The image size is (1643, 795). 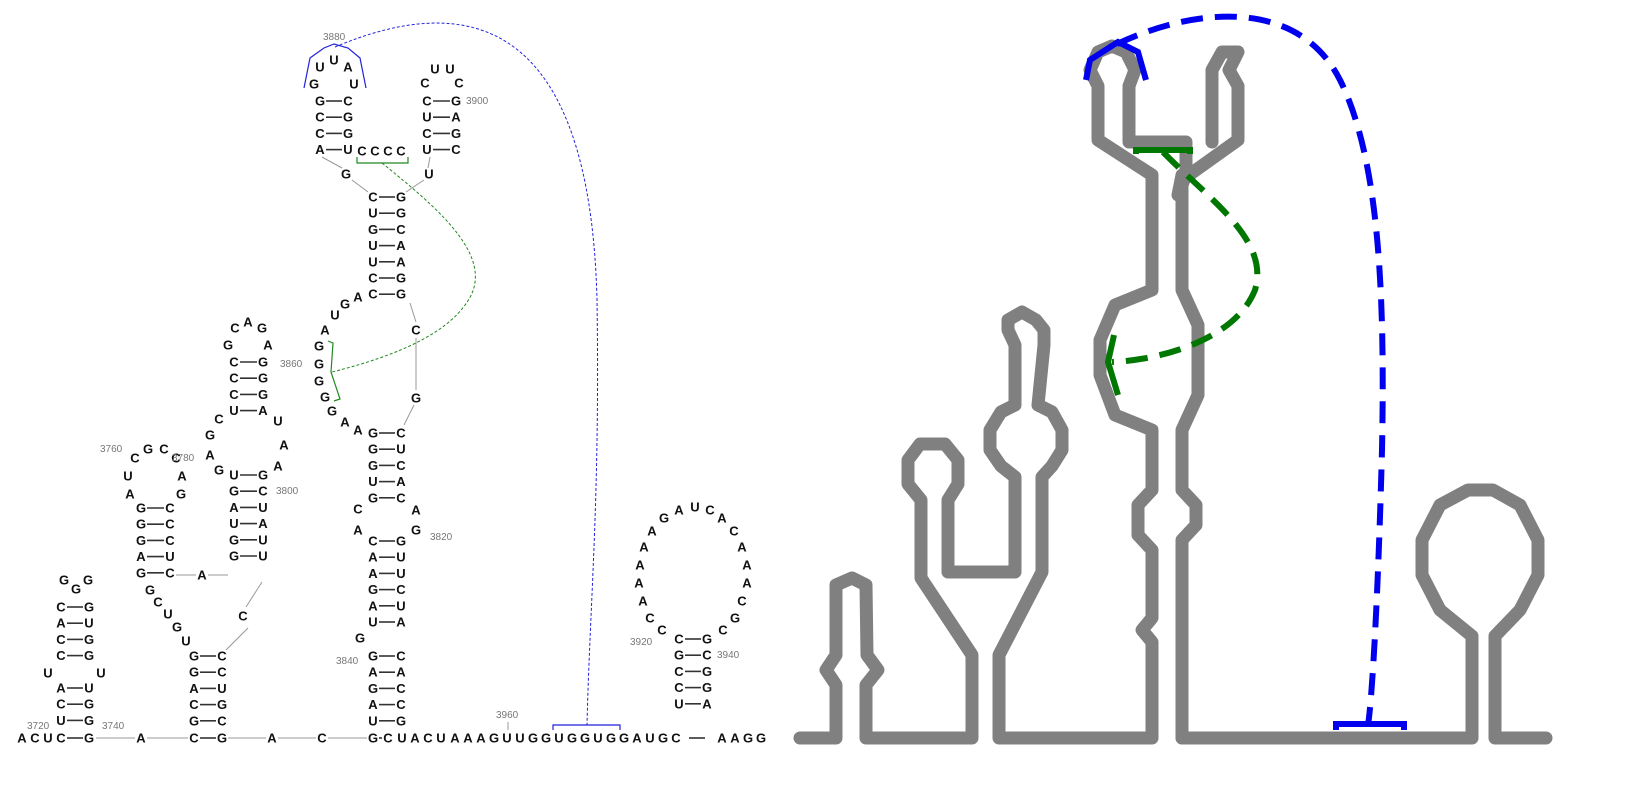 I want to click on pseudoknot-marker-bottom, so click(x=1370, y=725).